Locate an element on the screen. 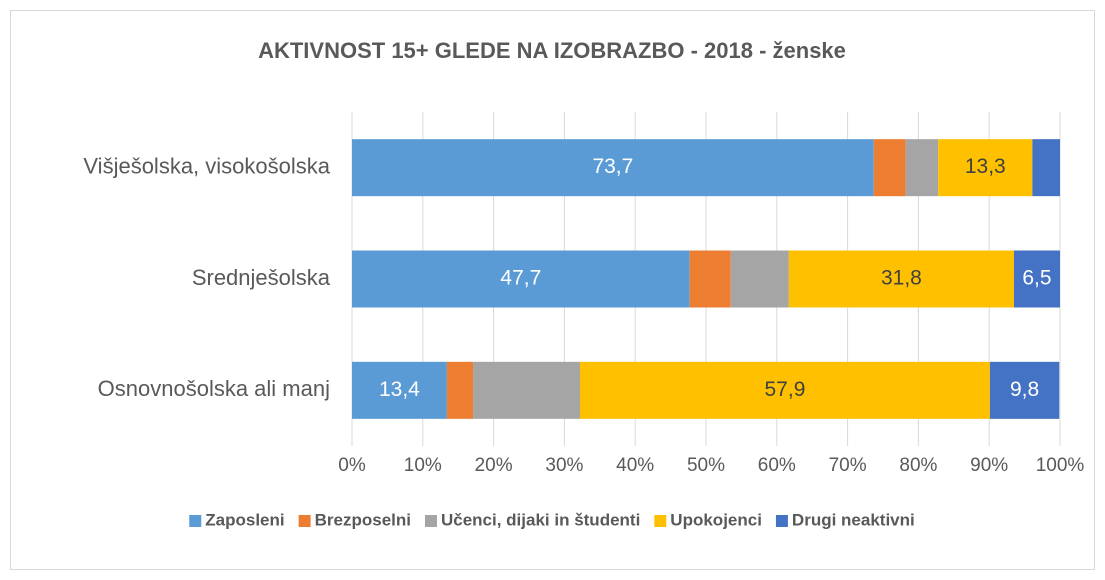  legend-item: Učenci, dijaki in študenti is located at coordinates (532, 519).